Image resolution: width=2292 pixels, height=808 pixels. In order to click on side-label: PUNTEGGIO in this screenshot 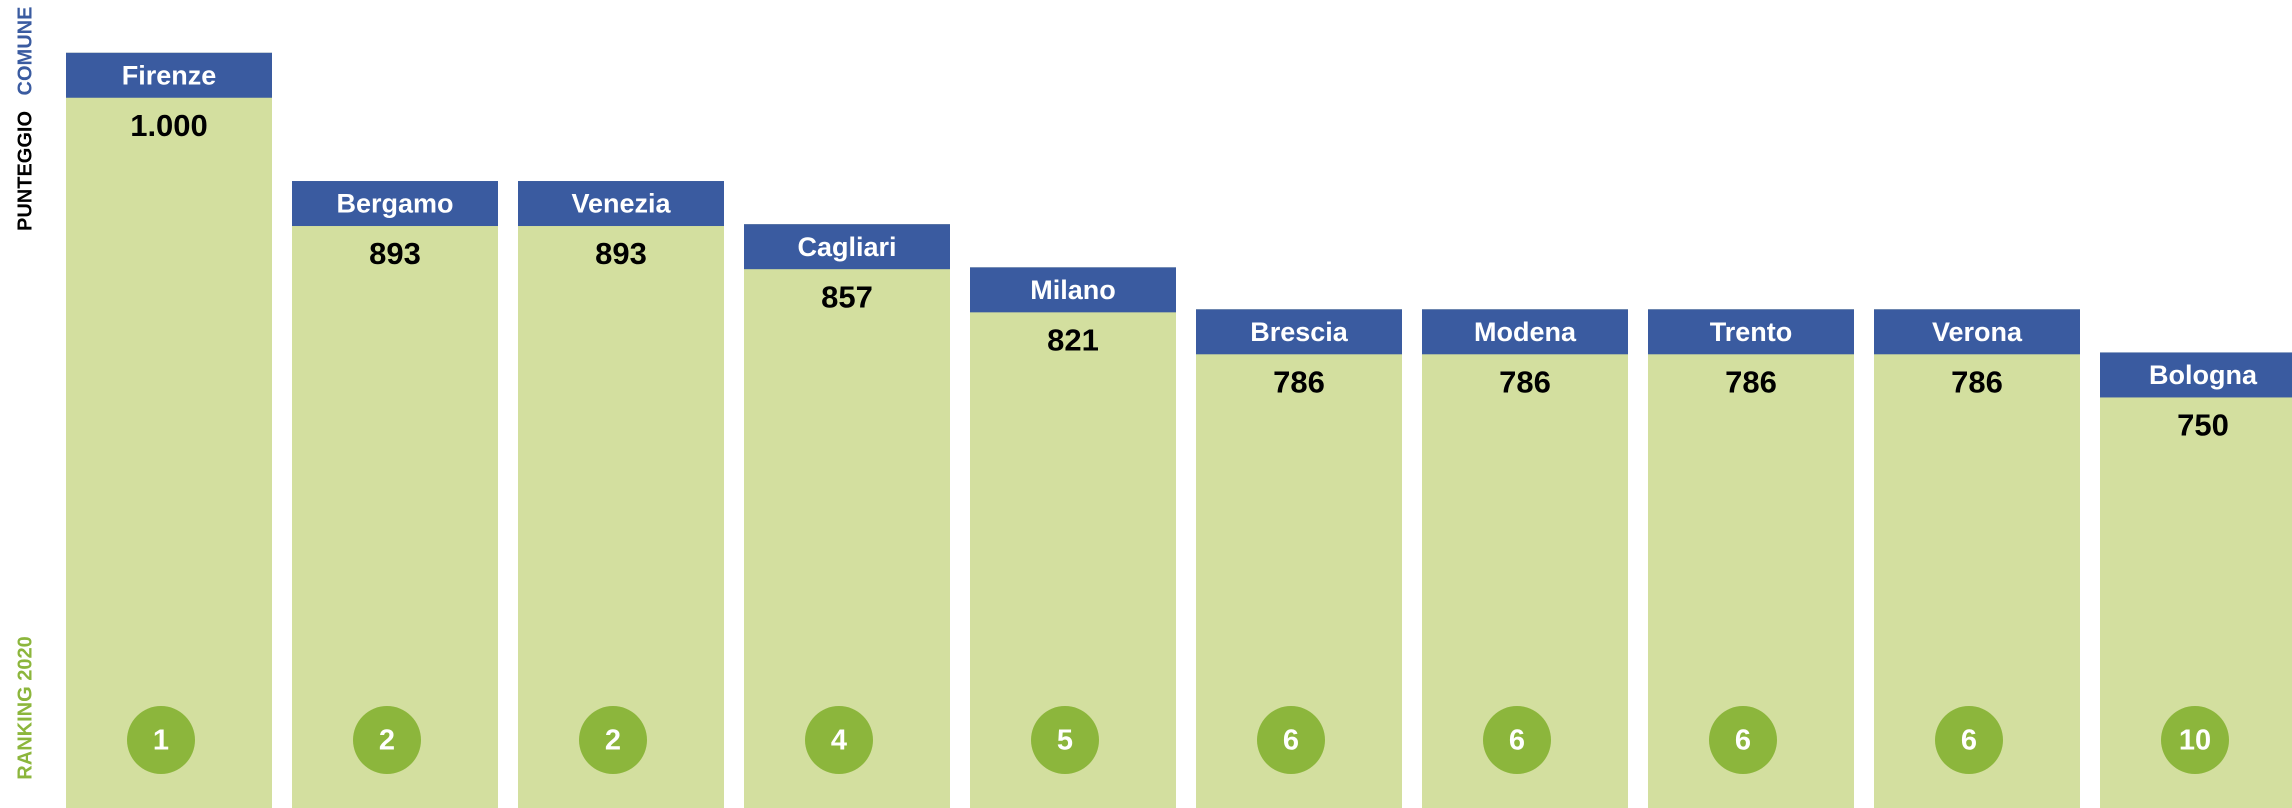, I will do `click(25, 171)`.